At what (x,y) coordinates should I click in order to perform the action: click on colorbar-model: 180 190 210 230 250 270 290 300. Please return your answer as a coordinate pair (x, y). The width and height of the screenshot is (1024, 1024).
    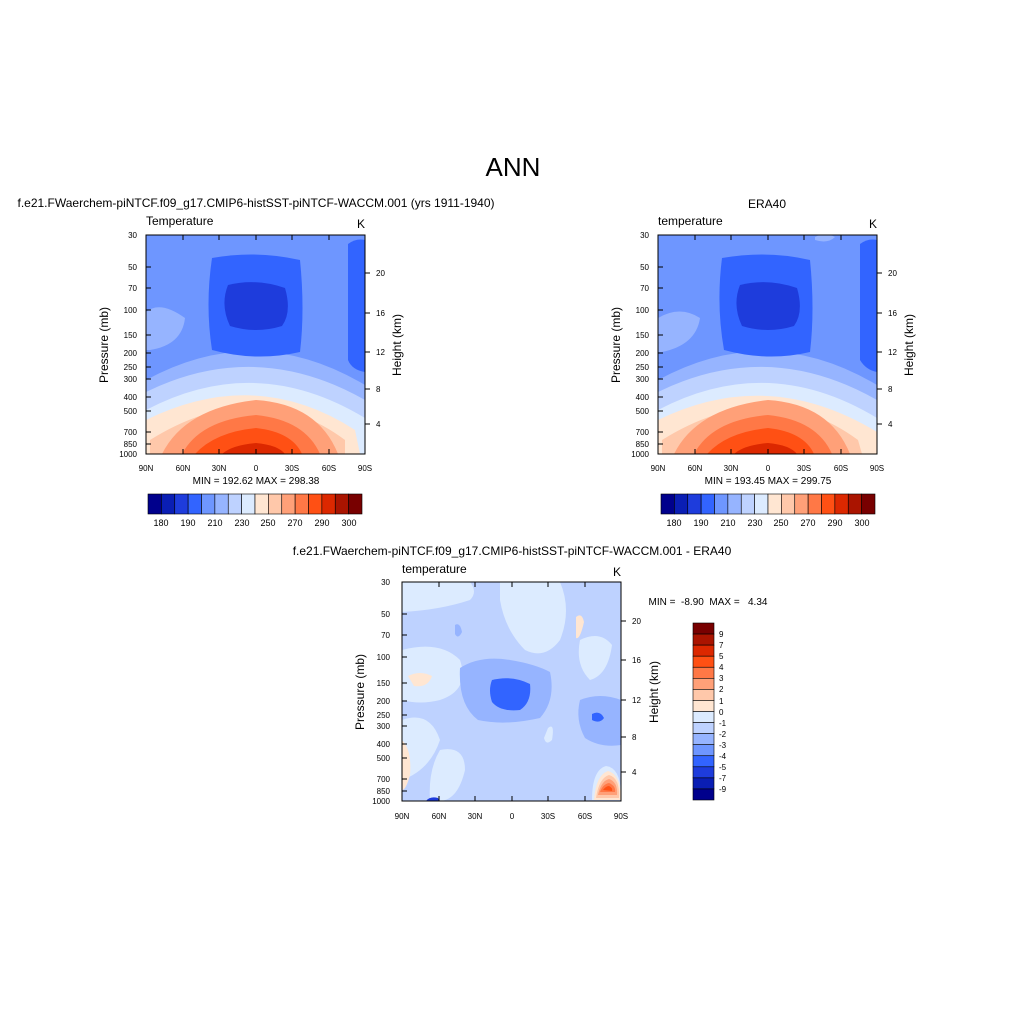
    Looking at the image, I should click on (255, 510).